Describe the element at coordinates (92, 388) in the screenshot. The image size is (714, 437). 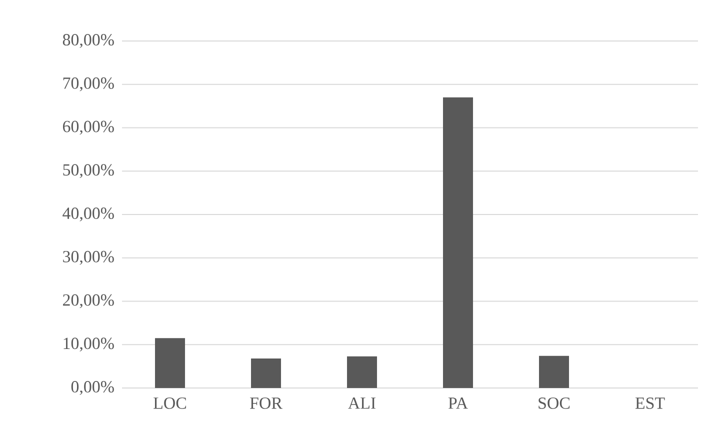
I see `y-tick-label: 0,00%` at that location.